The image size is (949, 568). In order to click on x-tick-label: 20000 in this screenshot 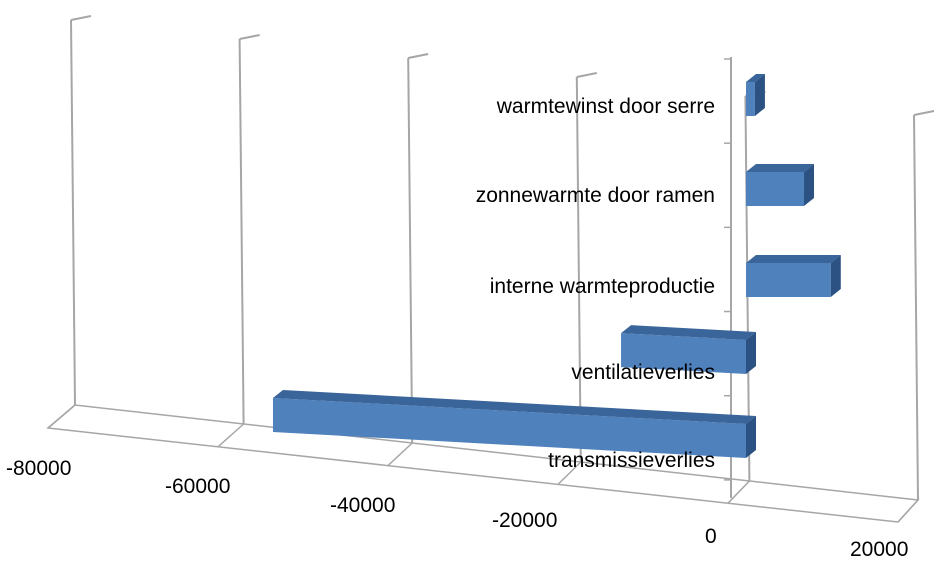, I will do `click(879, 549)`.